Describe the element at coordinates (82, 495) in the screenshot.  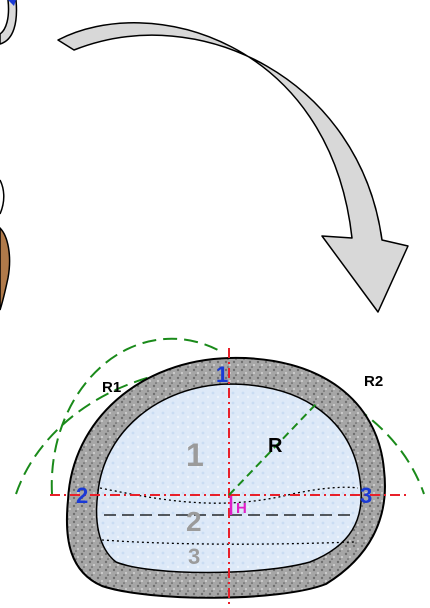
I see `point-label-2: 2` at that location.